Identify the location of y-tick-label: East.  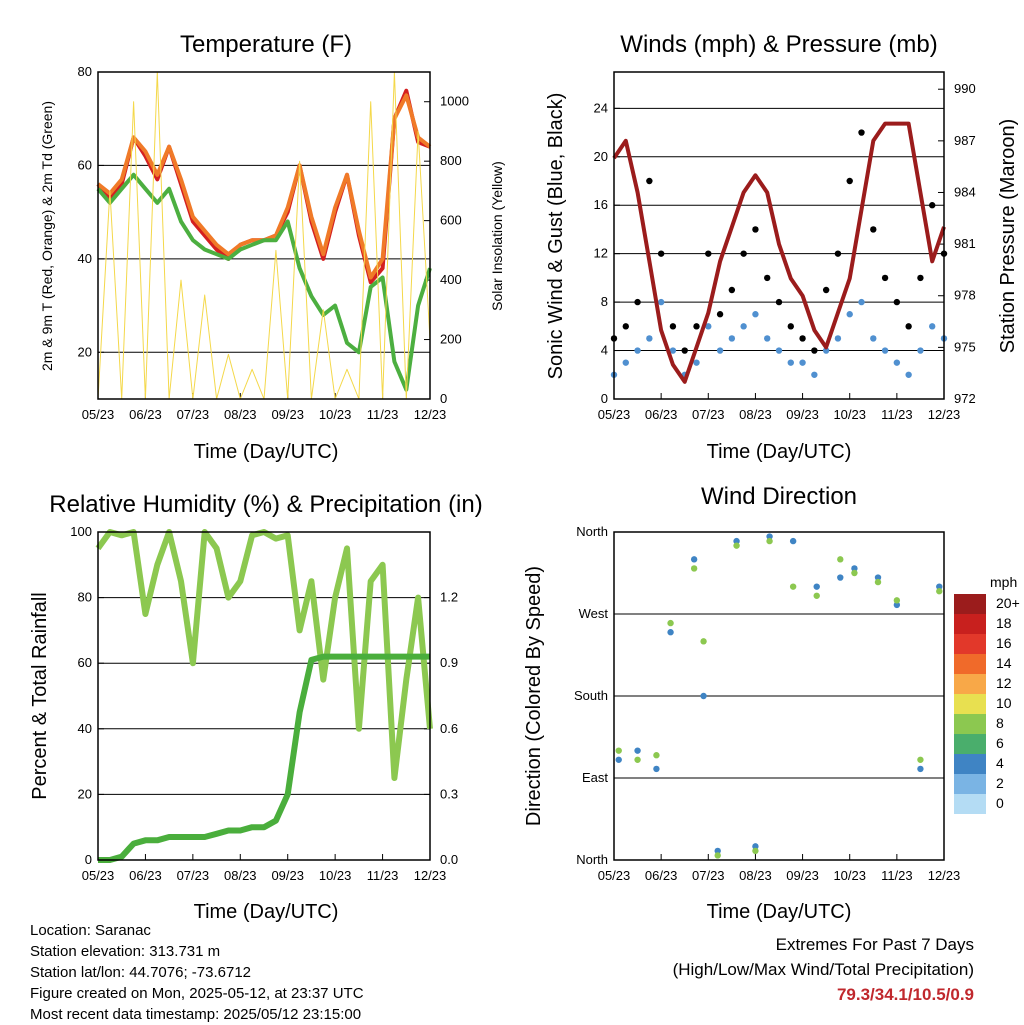
(595, 777).